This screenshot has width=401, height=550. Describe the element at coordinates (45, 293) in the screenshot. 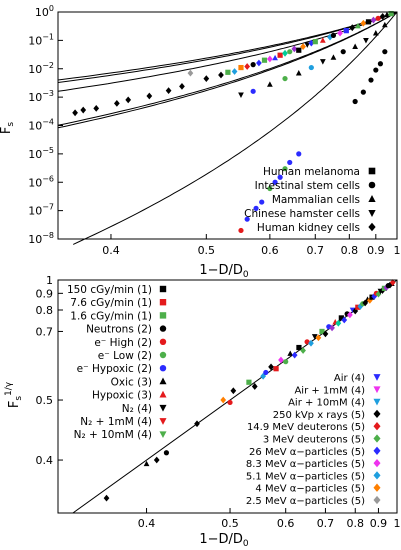

I see `bottom-y-tick-label: 0.9` at that location.